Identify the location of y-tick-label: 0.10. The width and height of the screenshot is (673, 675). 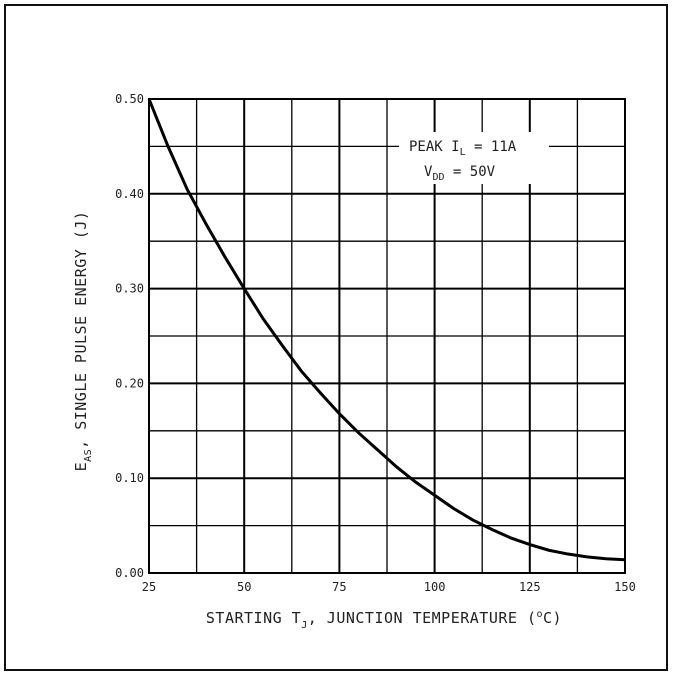
(129, 478).